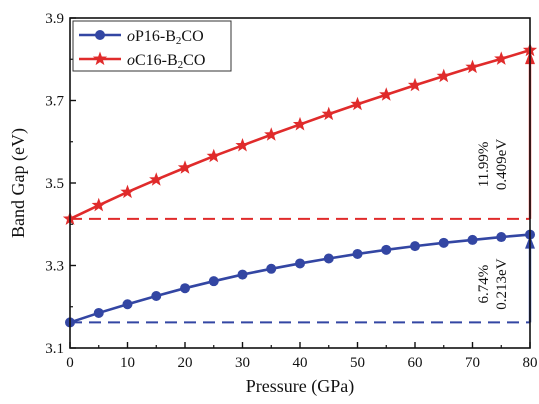 The height and width of the screenshot is (404, 539). I want to click on x-tick-label: 0, so click(70, 363).